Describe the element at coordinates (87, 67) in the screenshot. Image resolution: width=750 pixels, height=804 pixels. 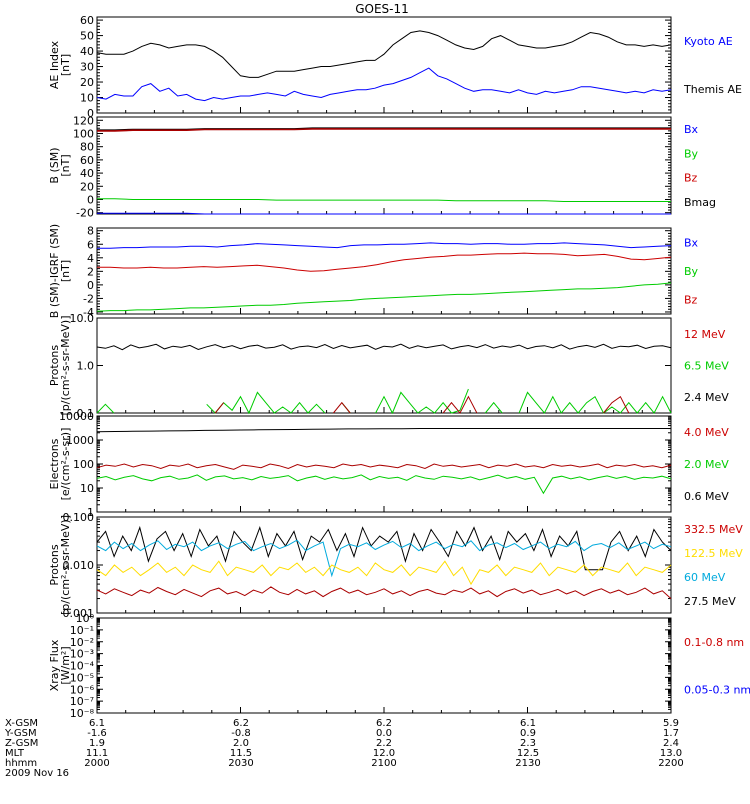
I see `y-tick-label: 30` at that location.